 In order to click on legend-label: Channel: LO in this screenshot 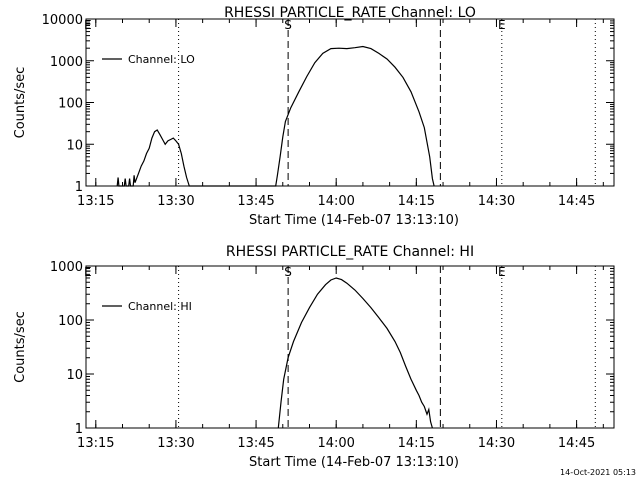, I will do `click(161, 59)`.